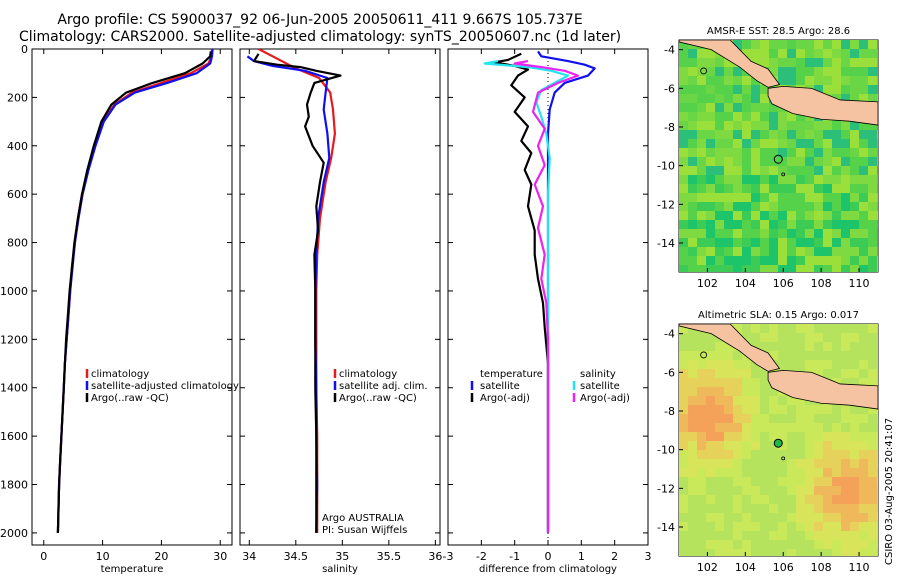 This screenshot has height=580, width=900. Describe the element at coordinates (220, 556) in the screenshot. I see `x-tick-label: 30` at that location.